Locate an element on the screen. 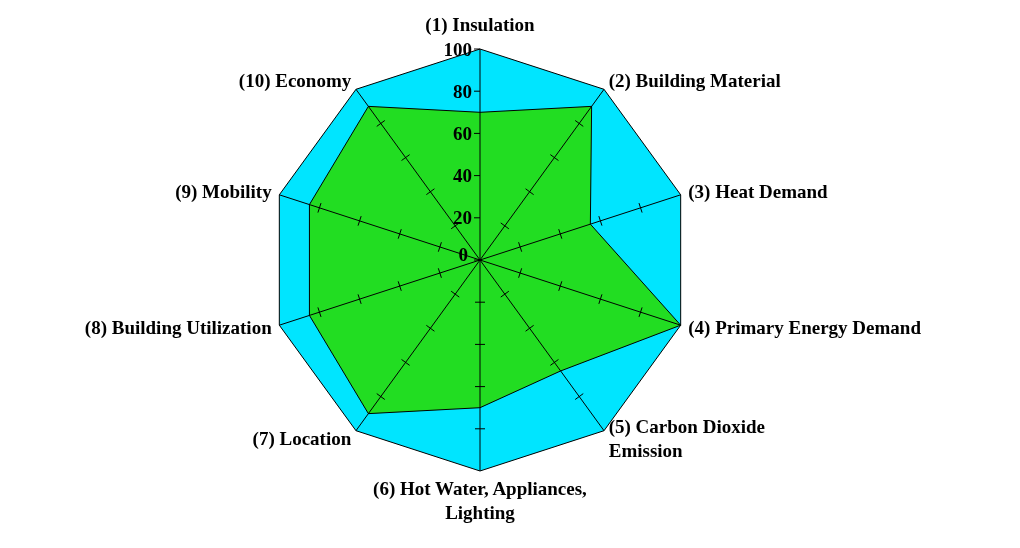 This screenshot has width=1020, height=548. spoke-label: (8) Building Utilization is located at coordinates (178, 328).